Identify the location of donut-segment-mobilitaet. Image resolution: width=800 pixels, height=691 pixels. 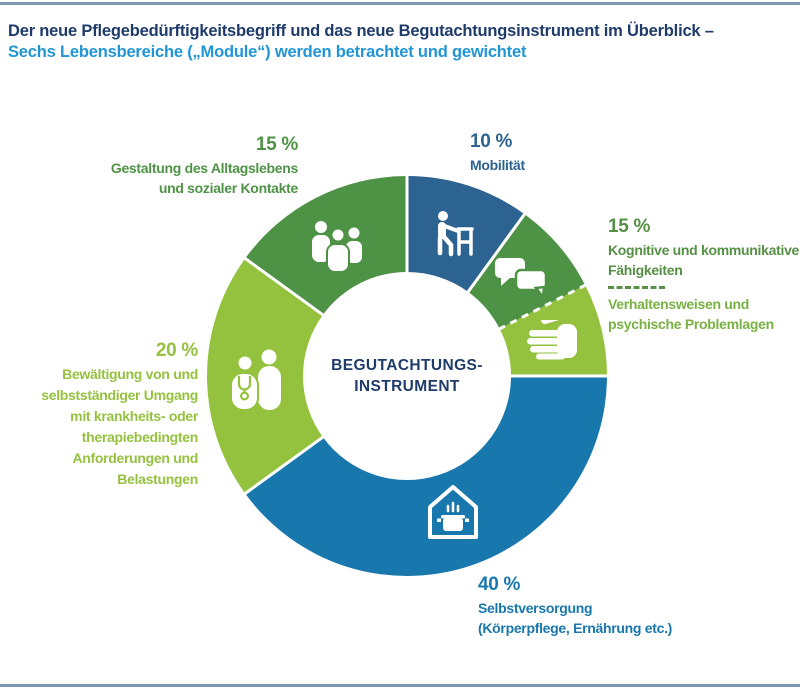
(466, 234).